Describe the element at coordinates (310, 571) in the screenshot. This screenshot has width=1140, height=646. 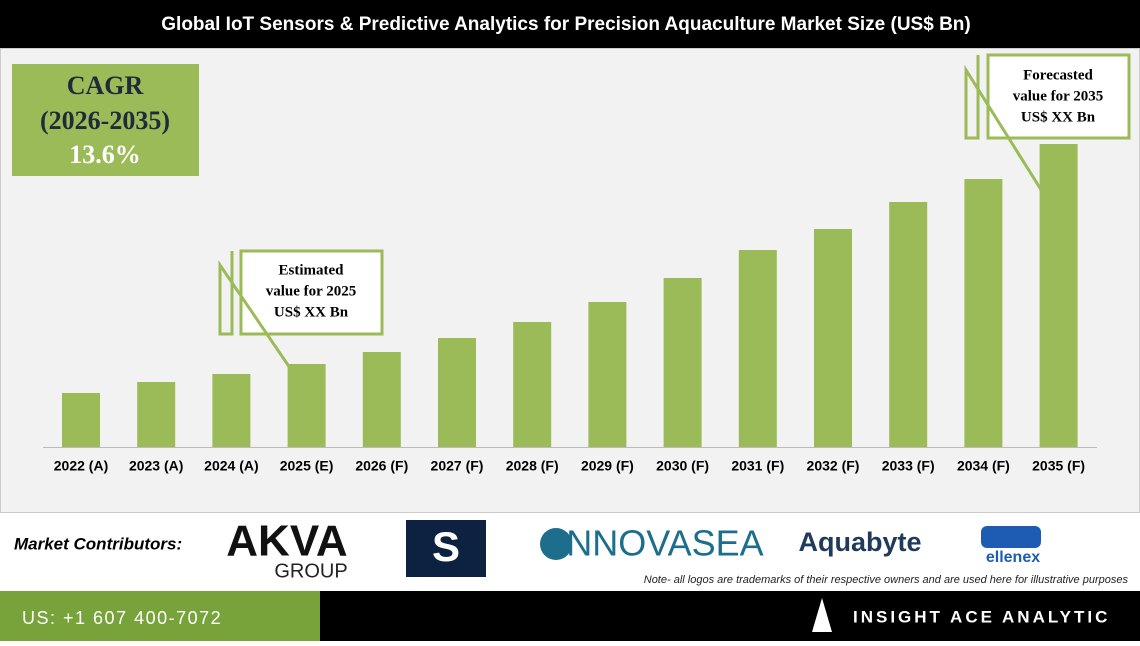
I see `logo: GROUP` at that location.